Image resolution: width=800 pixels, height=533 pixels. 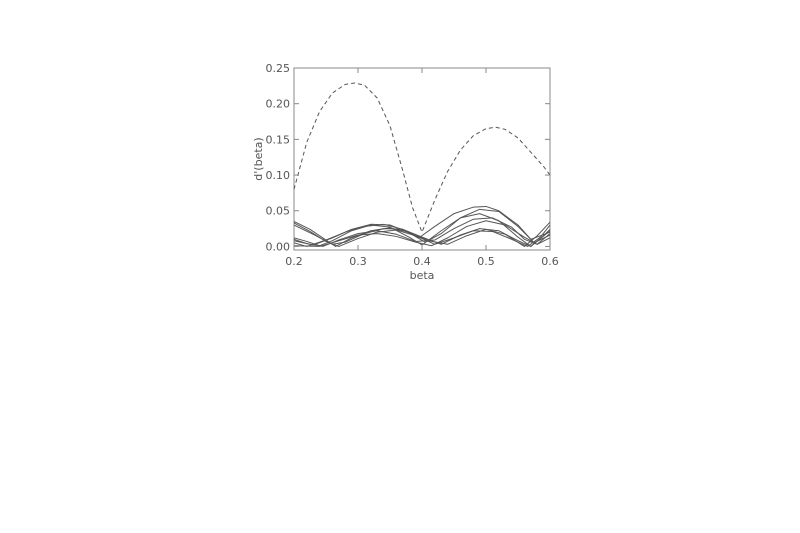 I want to click on y-tick-label-6: 0.25, so click(x=278, y=68).